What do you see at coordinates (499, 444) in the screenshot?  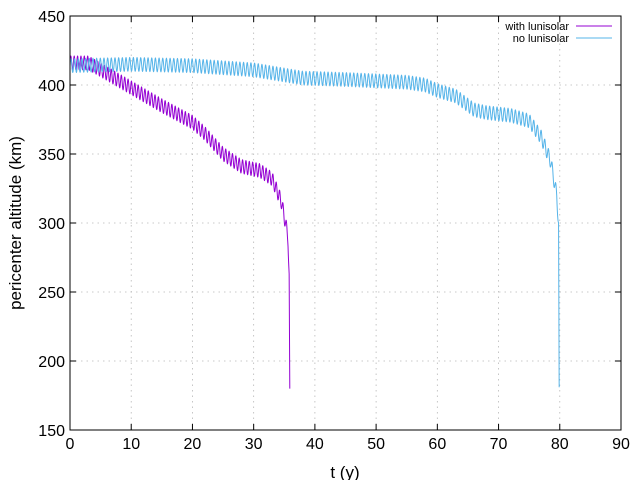 I see `x-tick-label: 70` at bounding box center [499, 444].